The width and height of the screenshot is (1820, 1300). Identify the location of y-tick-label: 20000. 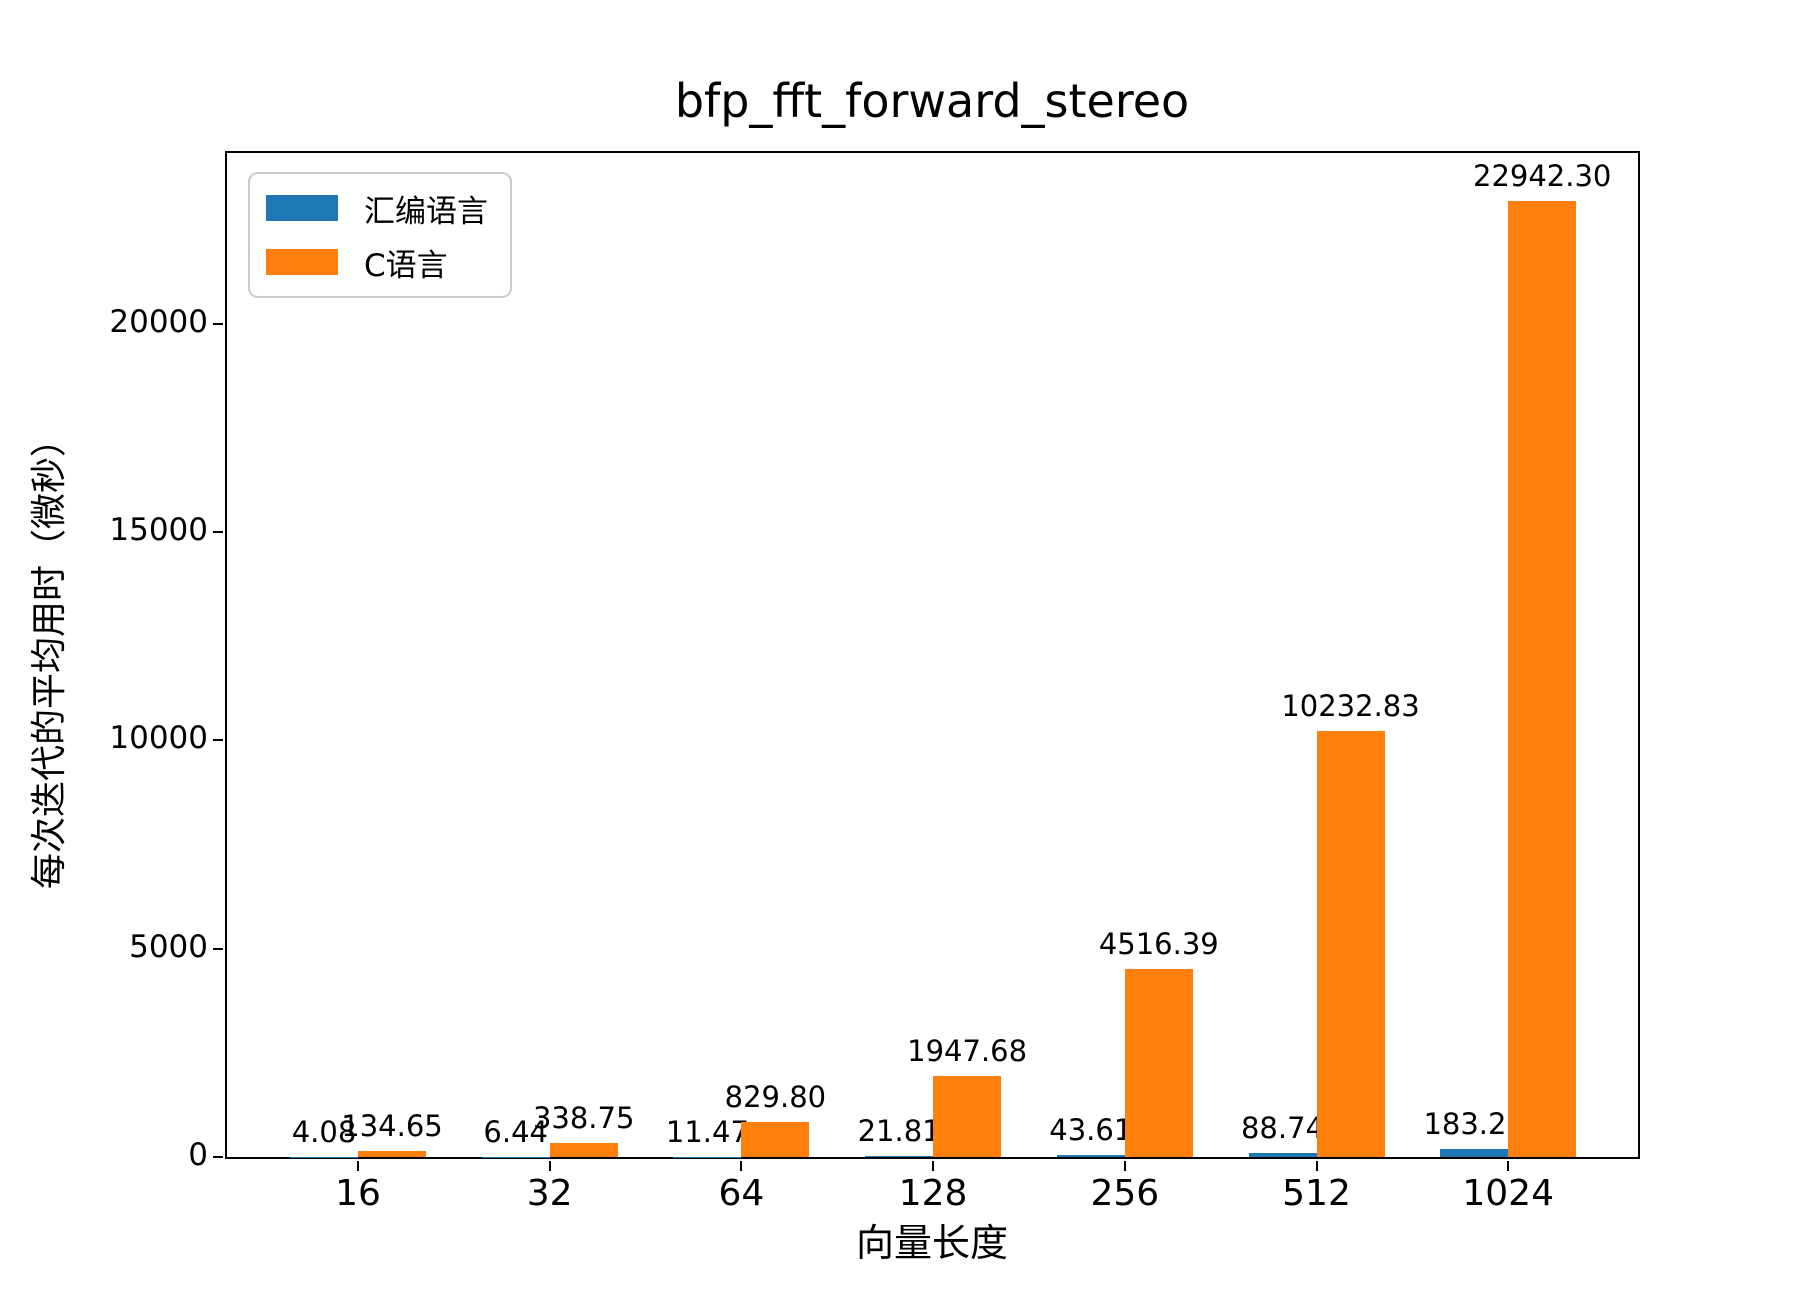
(158, 321).